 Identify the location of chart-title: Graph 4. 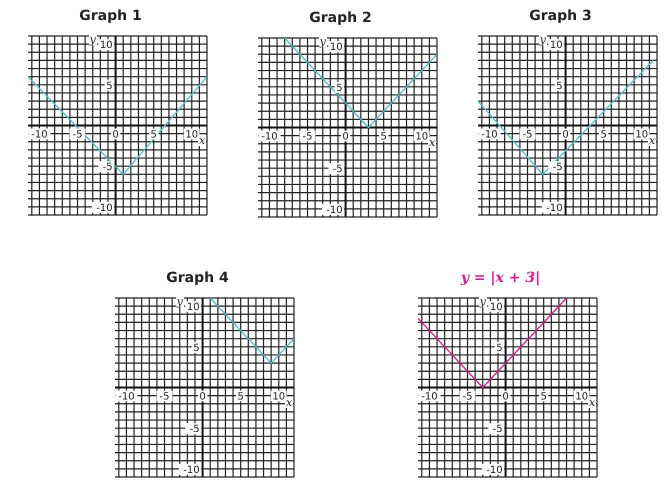
(197, 279).